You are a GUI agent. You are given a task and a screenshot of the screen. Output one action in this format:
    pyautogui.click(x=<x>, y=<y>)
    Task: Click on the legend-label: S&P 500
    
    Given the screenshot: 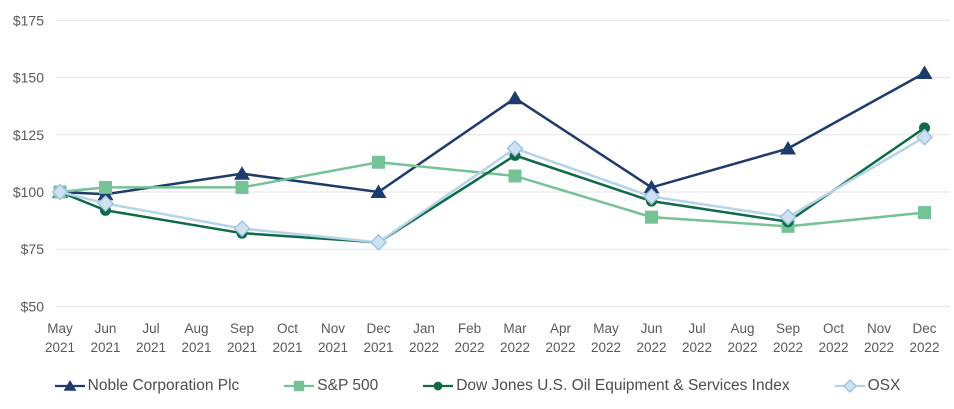 What is the action you would take?
    pyautogui.click(x=348, y=385)
    